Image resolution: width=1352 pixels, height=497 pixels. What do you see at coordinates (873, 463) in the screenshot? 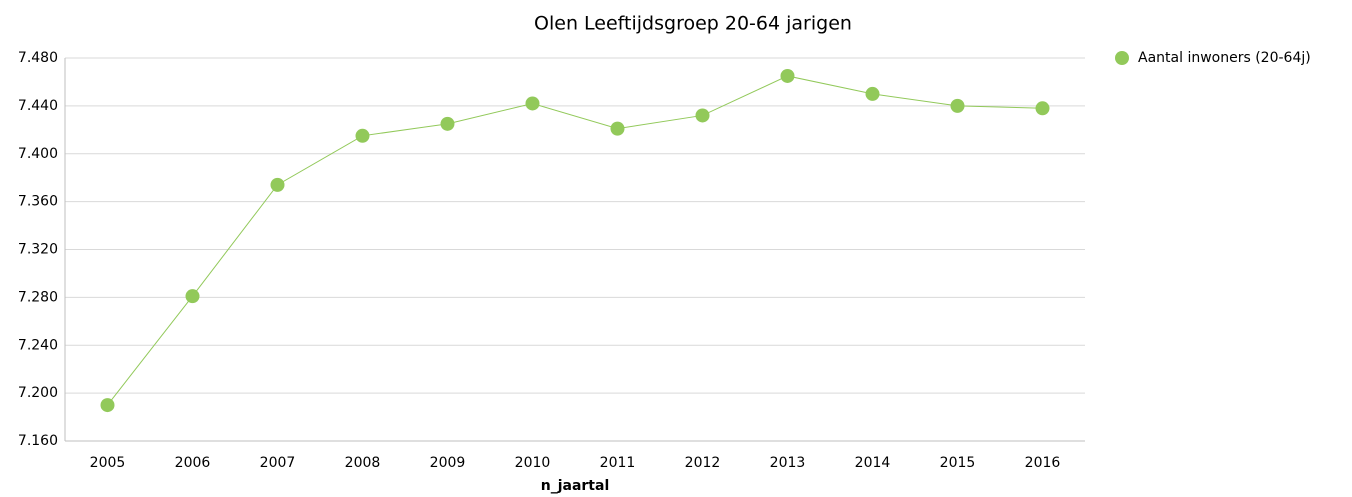
I see `x-tick-label: 2014` at bounding box center [873, 463].